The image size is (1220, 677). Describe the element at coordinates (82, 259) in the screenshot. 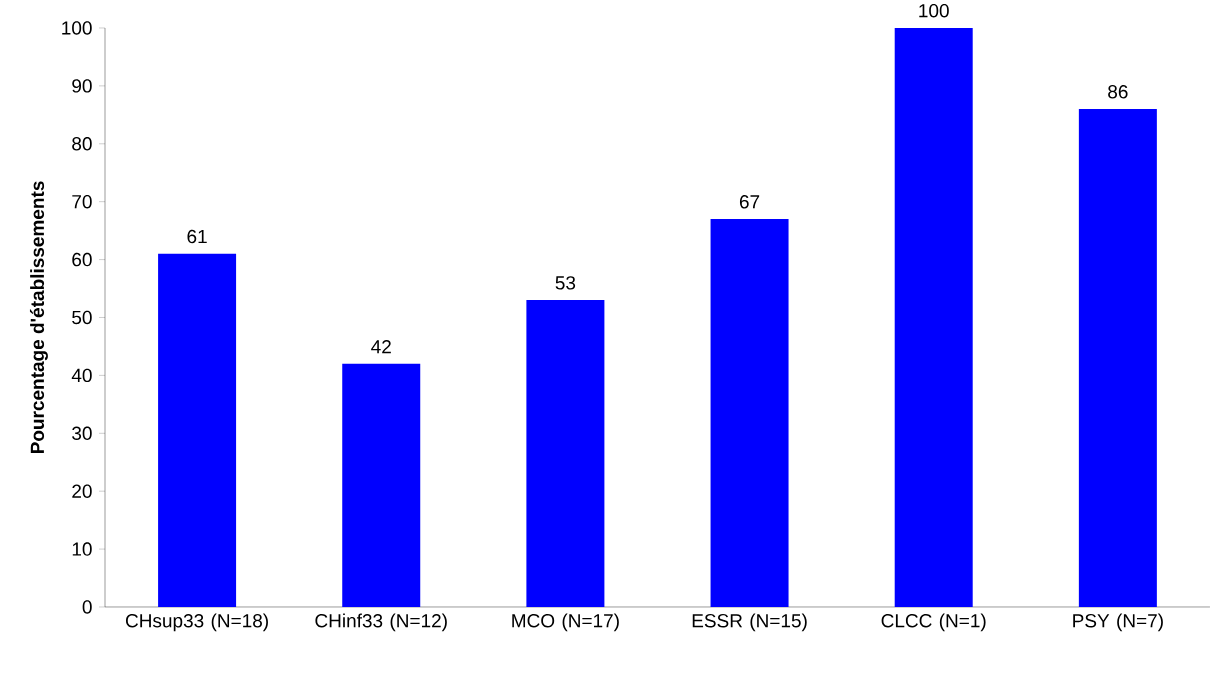

I see `y-tick-label: 60` at that location.